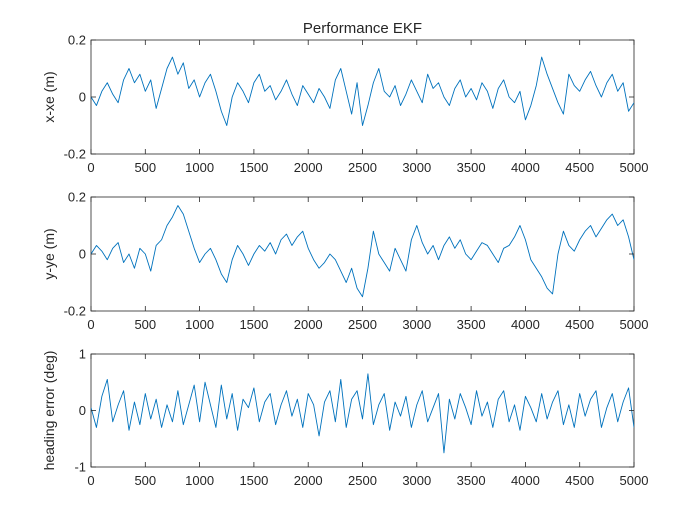 This screenshot has width=700, height=530. I want to click on chart-title: Performance EKF, so click(362, 28).